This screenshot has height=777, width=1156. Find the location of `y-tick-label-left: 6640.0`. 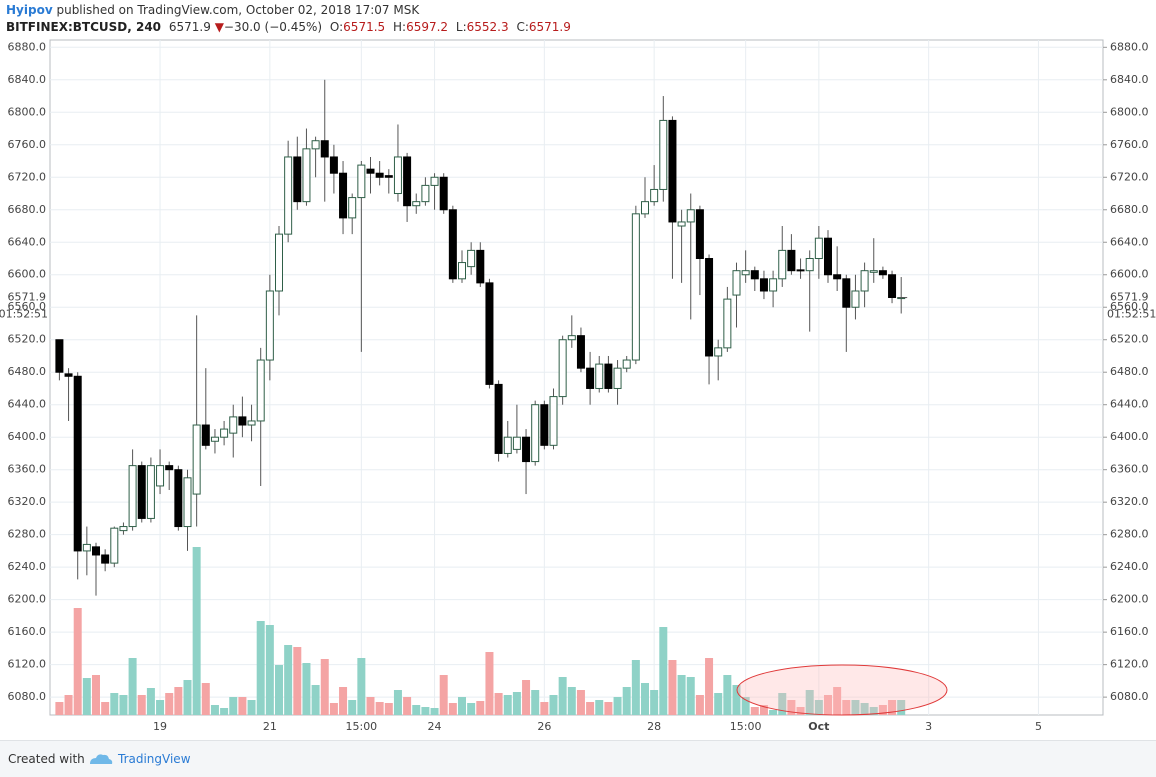

y-tick-label-left: 6640.0 is located at coordinates (27, 241).